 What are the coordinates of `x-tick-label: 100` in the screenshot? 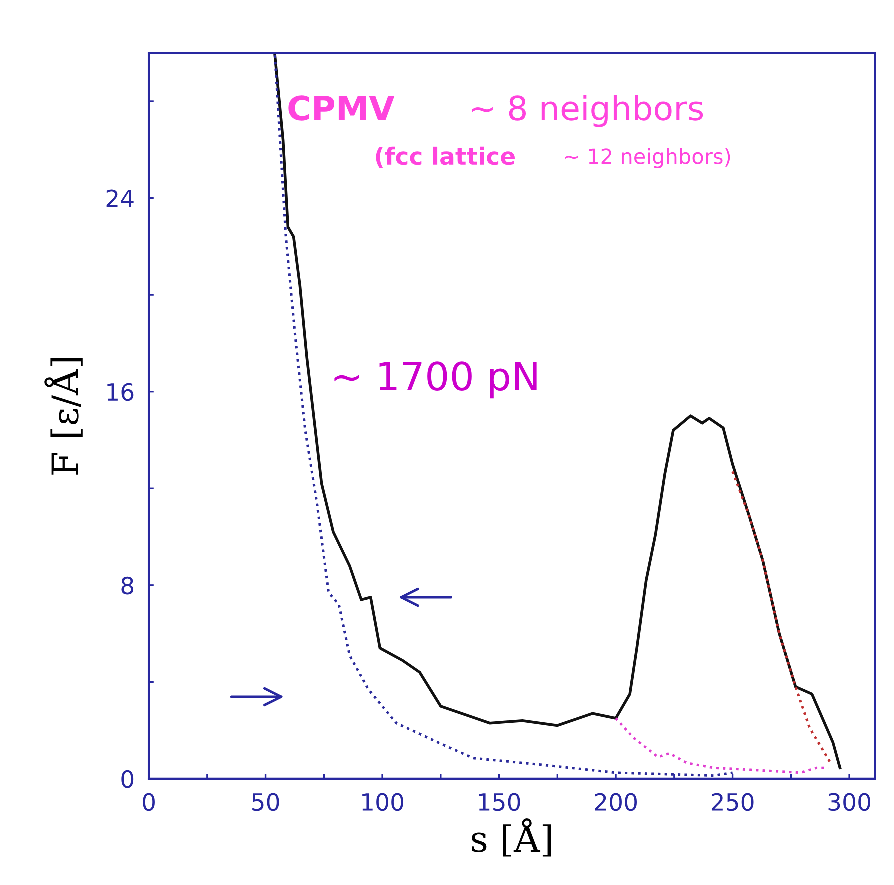 It's located at (383, 802).